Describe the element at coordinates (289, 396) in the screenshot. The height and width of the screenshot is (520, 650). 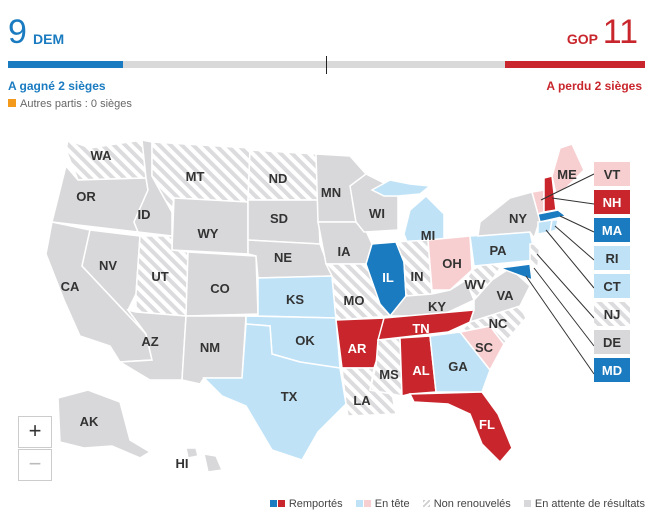
I see `label-tx: TX` at that location.